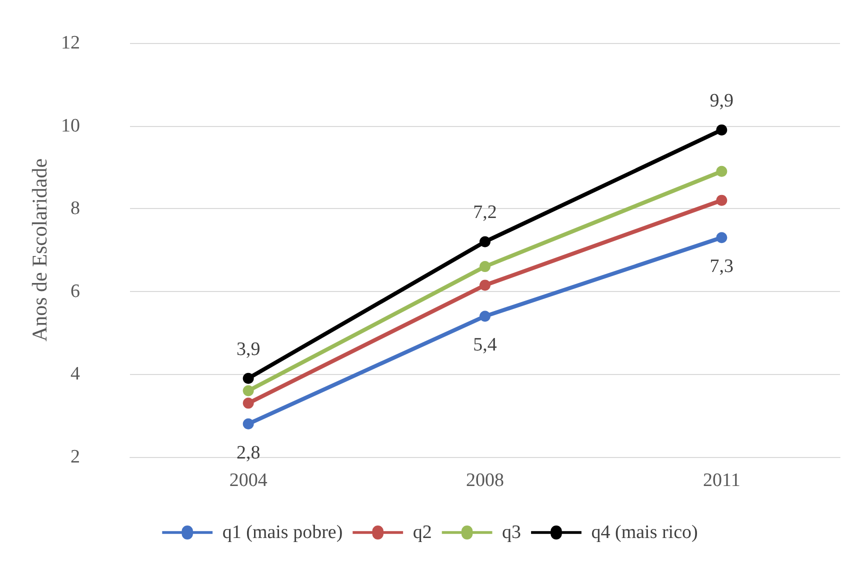 Image resolution: width=860 pixels, height=565 pixels. Describe the element at coordinates (722, 267) in the screenshot. I see `data-label: 7,3` at that location.